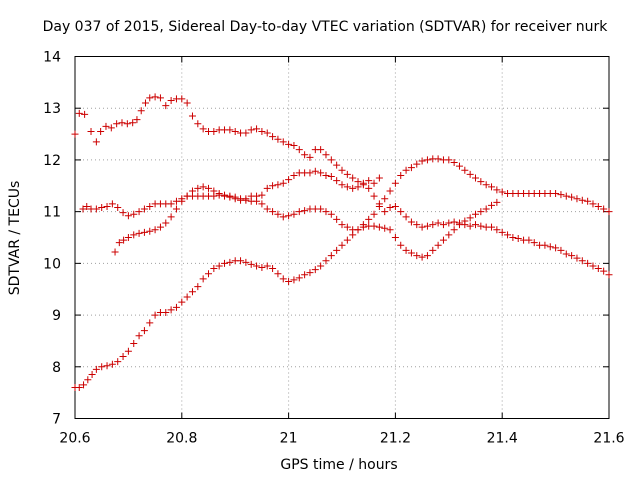 This screenshot has height=480, width=640. Describe the element at coordinates (52, 109) in the screenshot. I see `y-tick-label: 13` at that location.